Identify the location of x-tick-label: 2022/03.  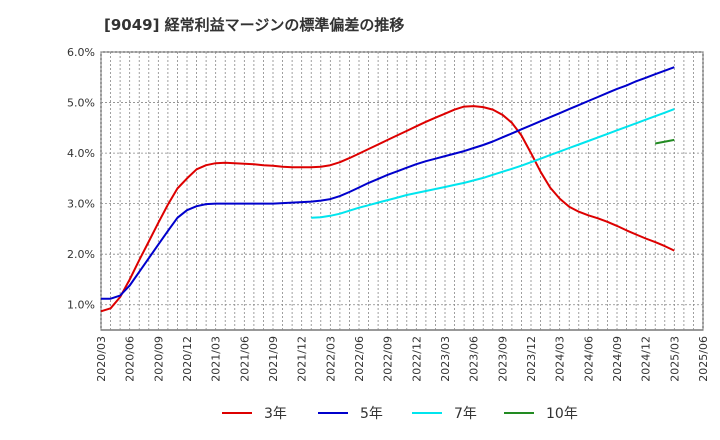
(330, 359).